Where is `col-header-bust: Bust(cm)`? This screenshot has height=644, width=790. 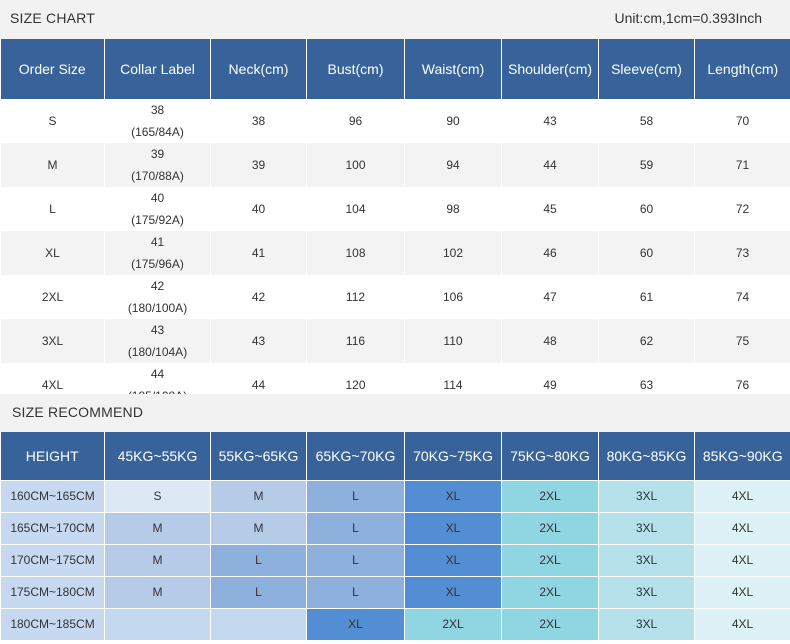
col-header-bust: Bust(cm) is located at coordinates (355, 69).